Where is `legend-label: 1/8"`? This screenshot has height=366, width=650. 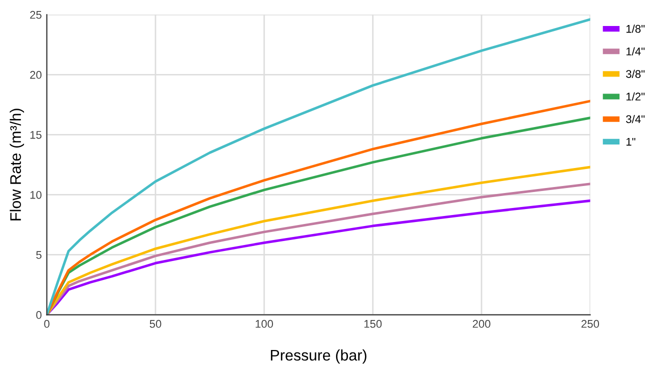
legend-label: 1/8" is located at coordinates (635, 28).